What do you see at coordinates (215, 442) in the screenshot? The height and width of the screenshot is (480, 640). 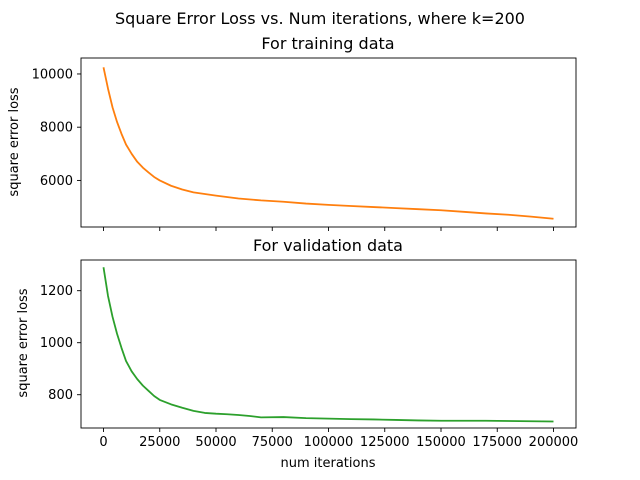 I see `validation-x-tick-label: 50000` at bounding box center [215, 442].